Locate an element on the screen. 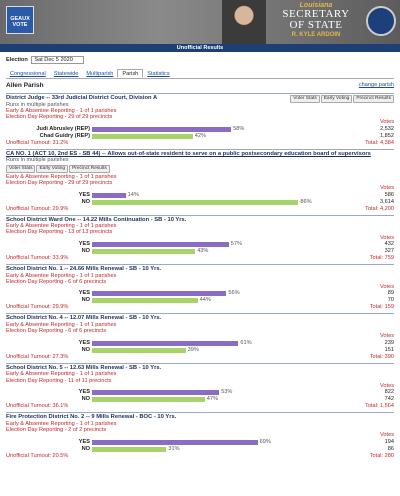 This screenshot has width=400, height=496. race-footer: Unofficial Turnout: 20.5% Total: 280 is located at coordinates (200, 456).